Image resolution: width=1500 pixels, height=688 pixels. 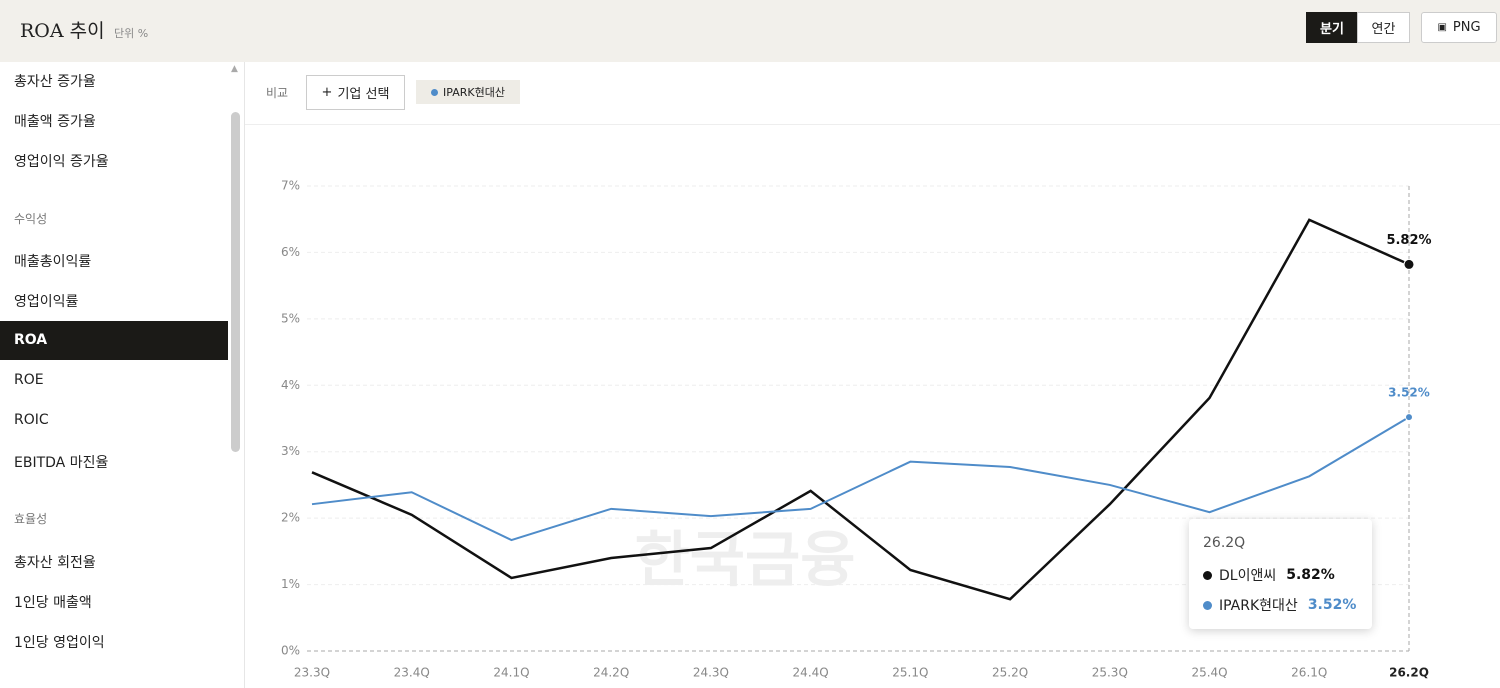 What do you see at coordinates (290, 584) in the screenshot?
I see `y-tick-label: 1%` at bounding box center [290, 584].